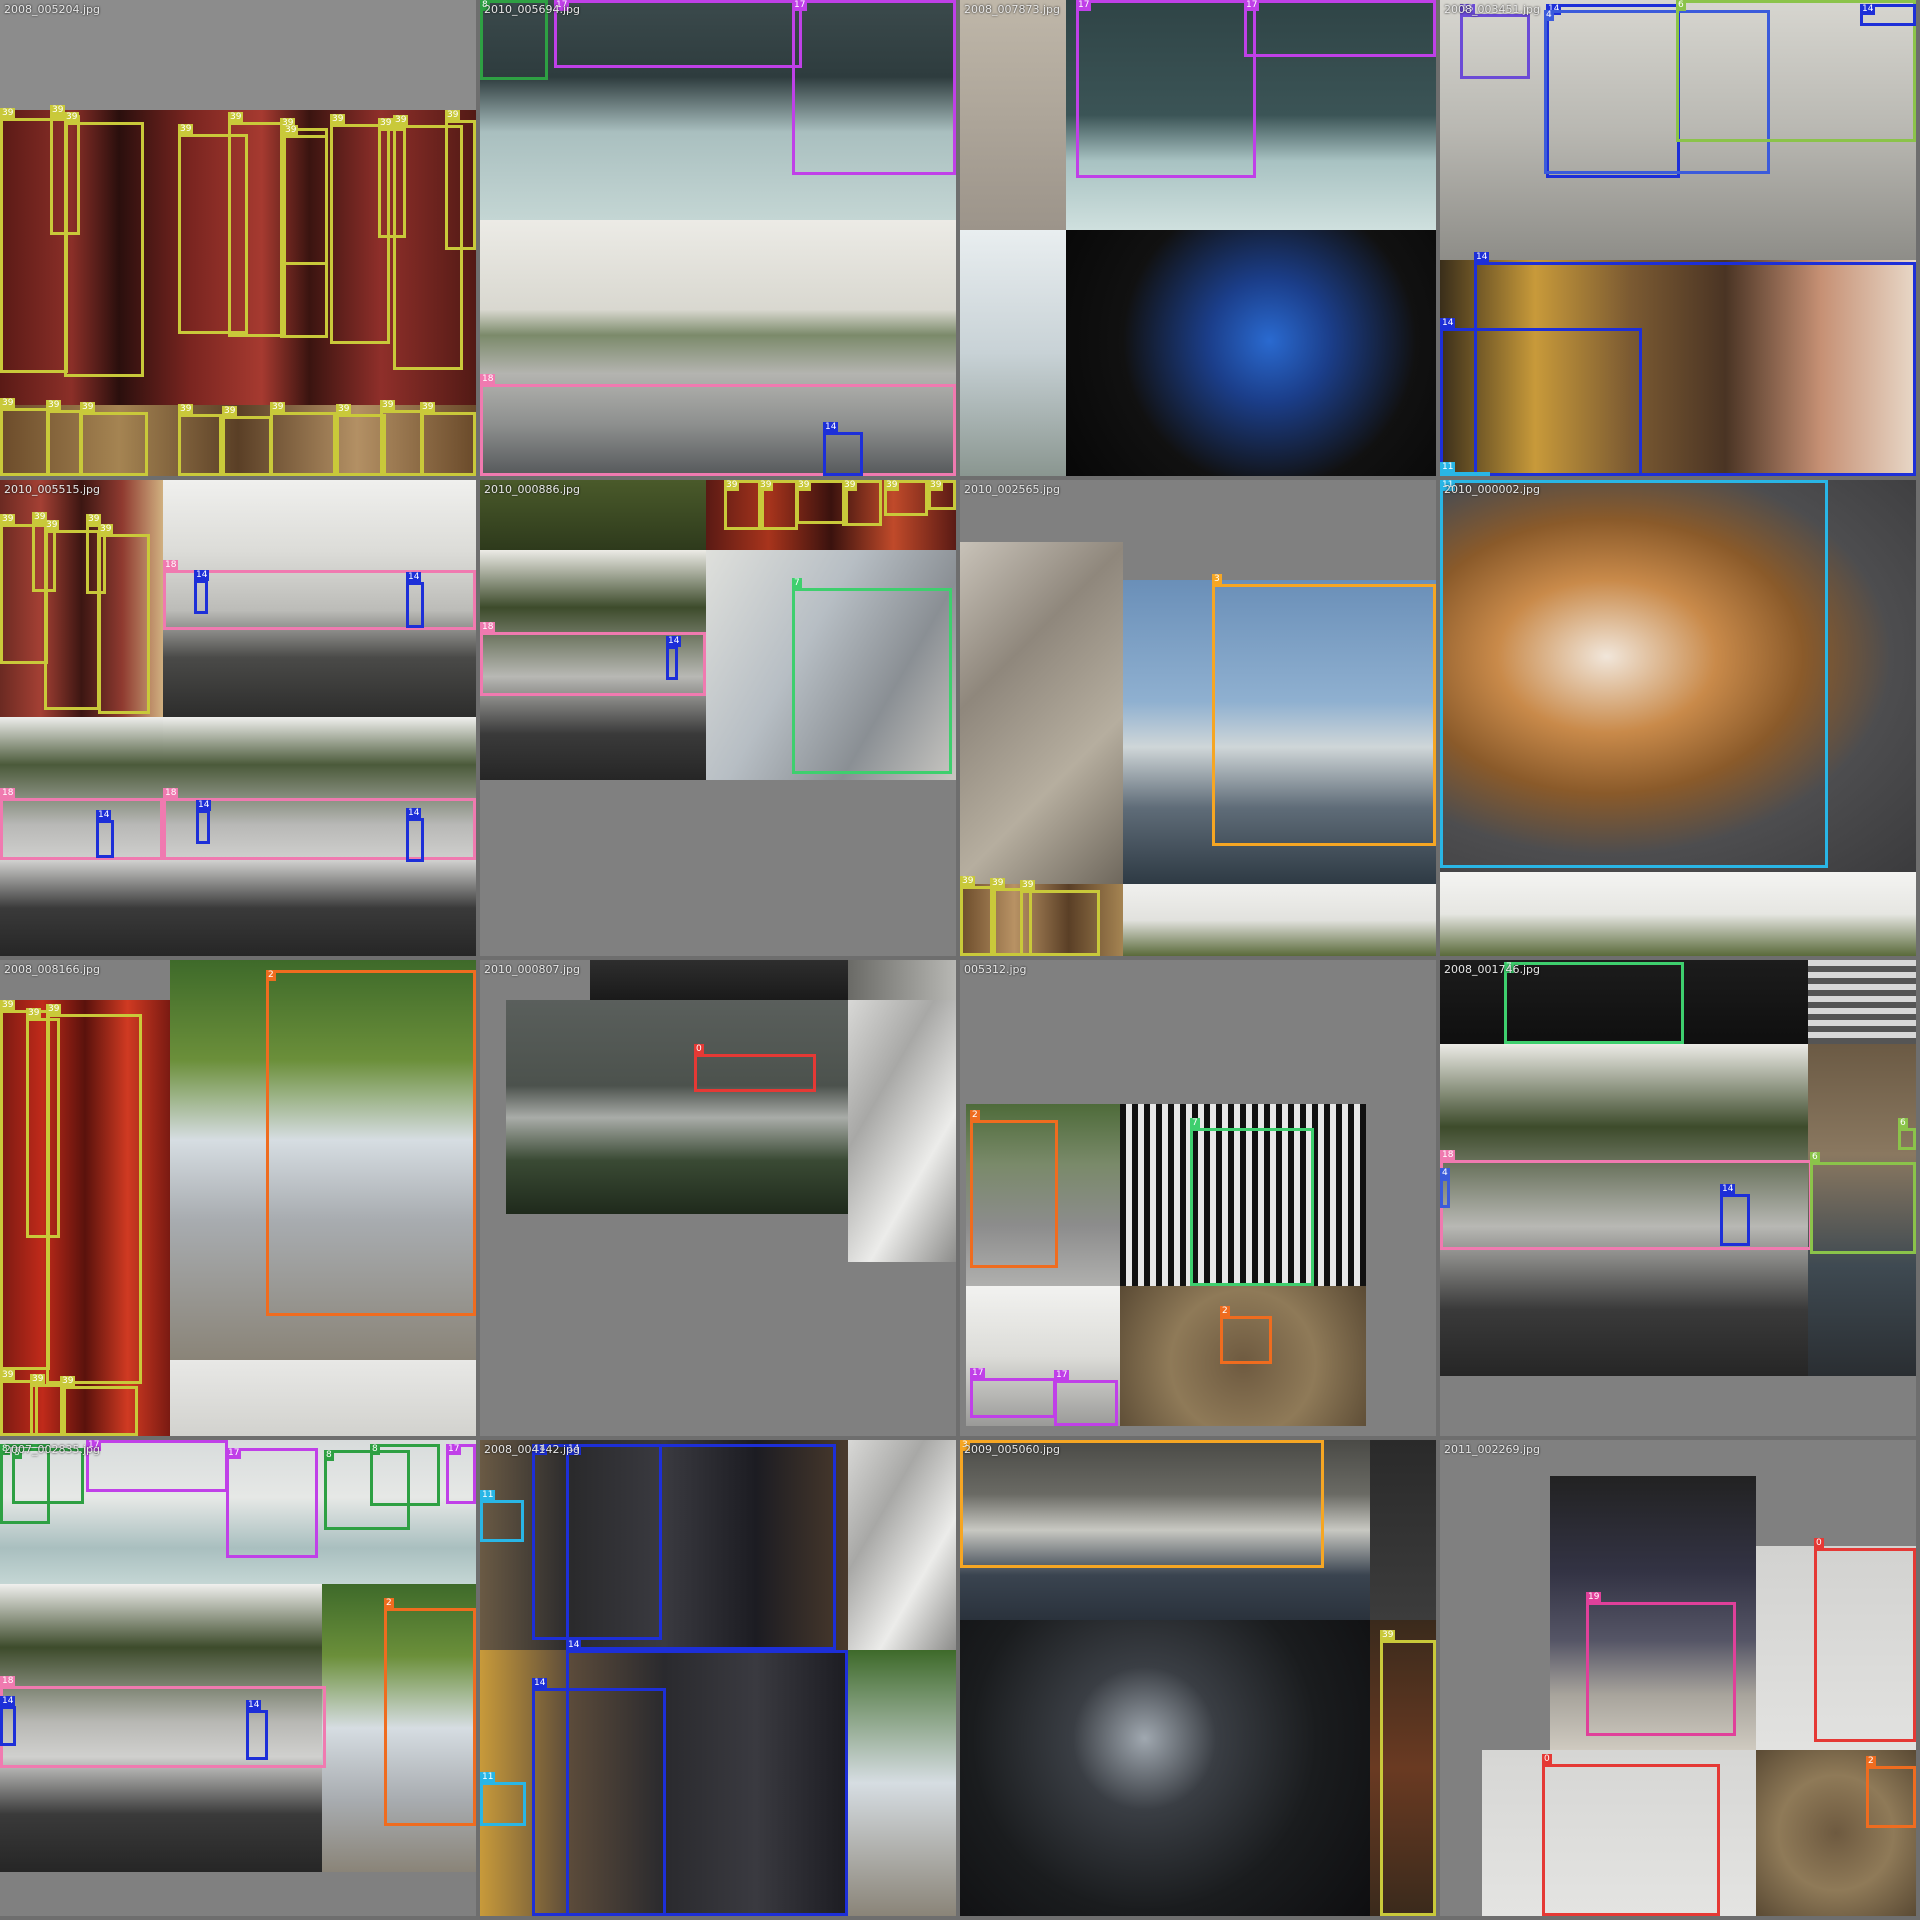 This screenshot has width=1920, height=1920. What do you see at coordinates (1492, 969) in the screenshot?
I see `tile-filename: 2008_001746.jpg` at bounding box center [1492, 969].